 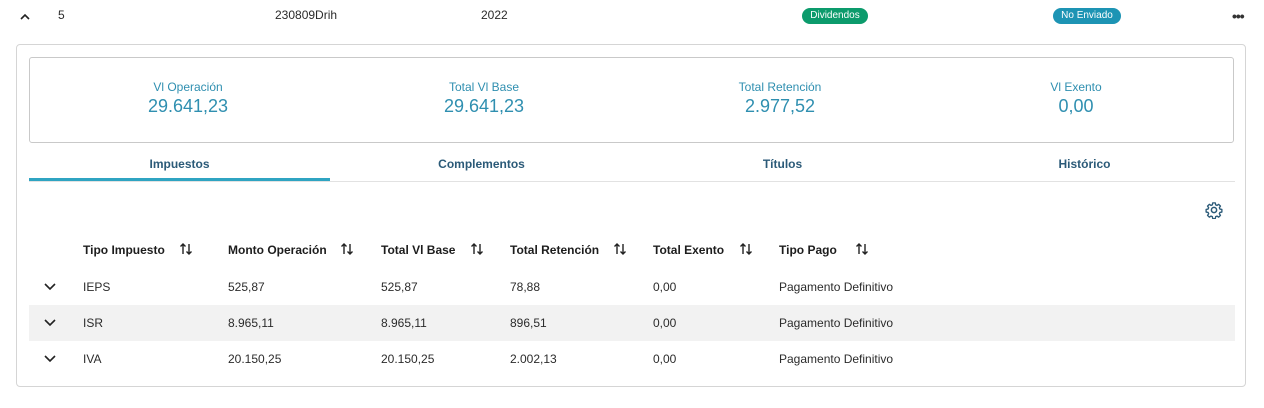 What do you see at coordinates (835, 16) in the screenshot?
I see `type-badge: Dividendos` at bounding box center [835, 16].